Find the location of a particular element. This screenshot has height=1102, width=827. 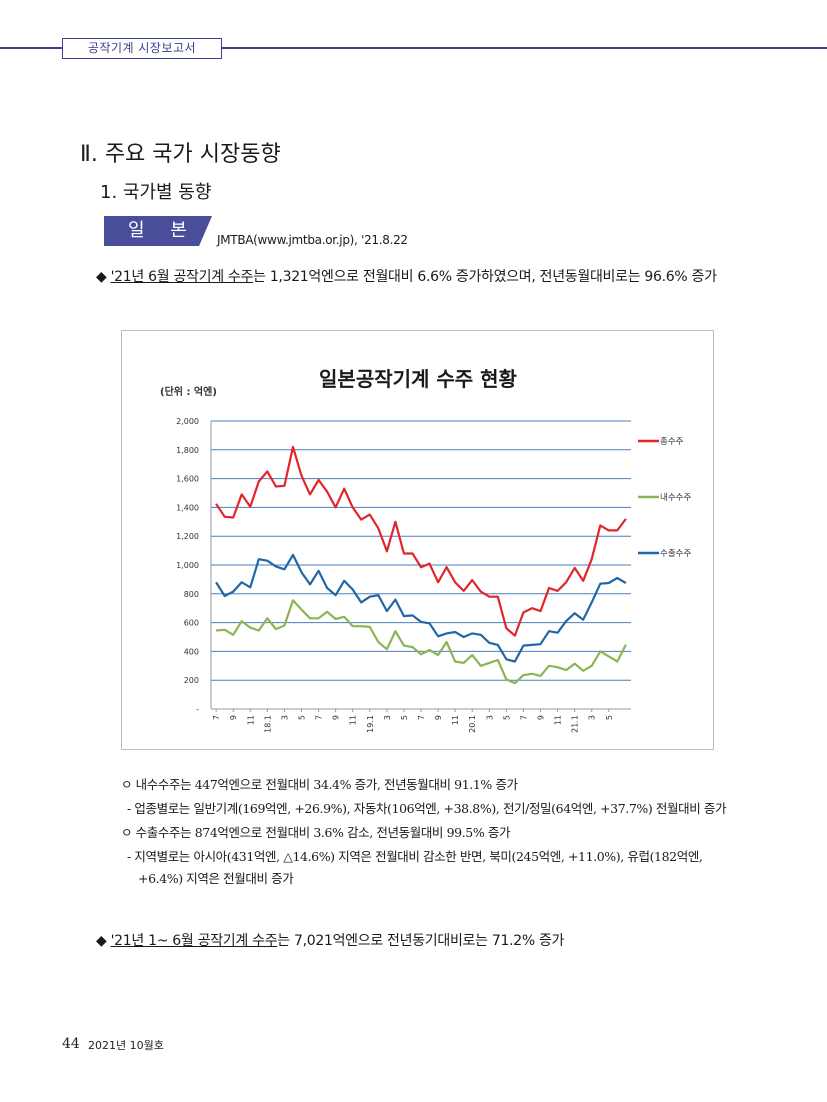

bullet-text: 는 7,021억엔으로 전년동기대비로는 71.2% 증가 is located at coordinates (421, 941).